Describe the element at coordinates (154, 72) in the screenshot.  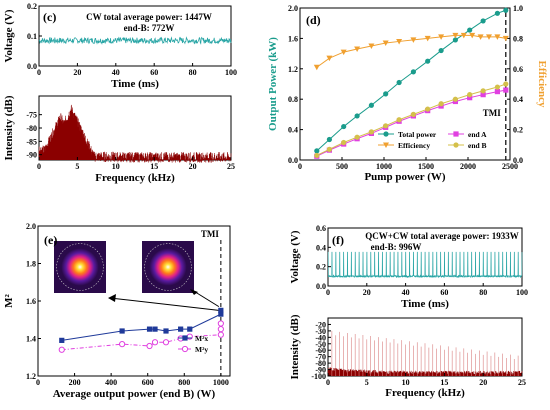
I see `c-time-xtick-label: 60` at that location.